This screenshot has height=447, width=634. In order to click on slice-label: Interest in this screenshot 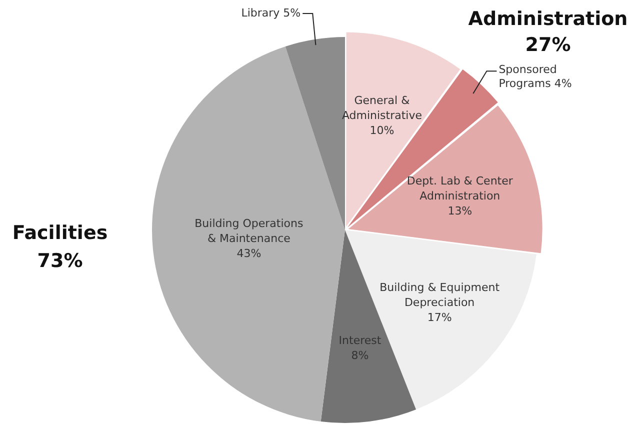, I will do `click(360, 341)`.